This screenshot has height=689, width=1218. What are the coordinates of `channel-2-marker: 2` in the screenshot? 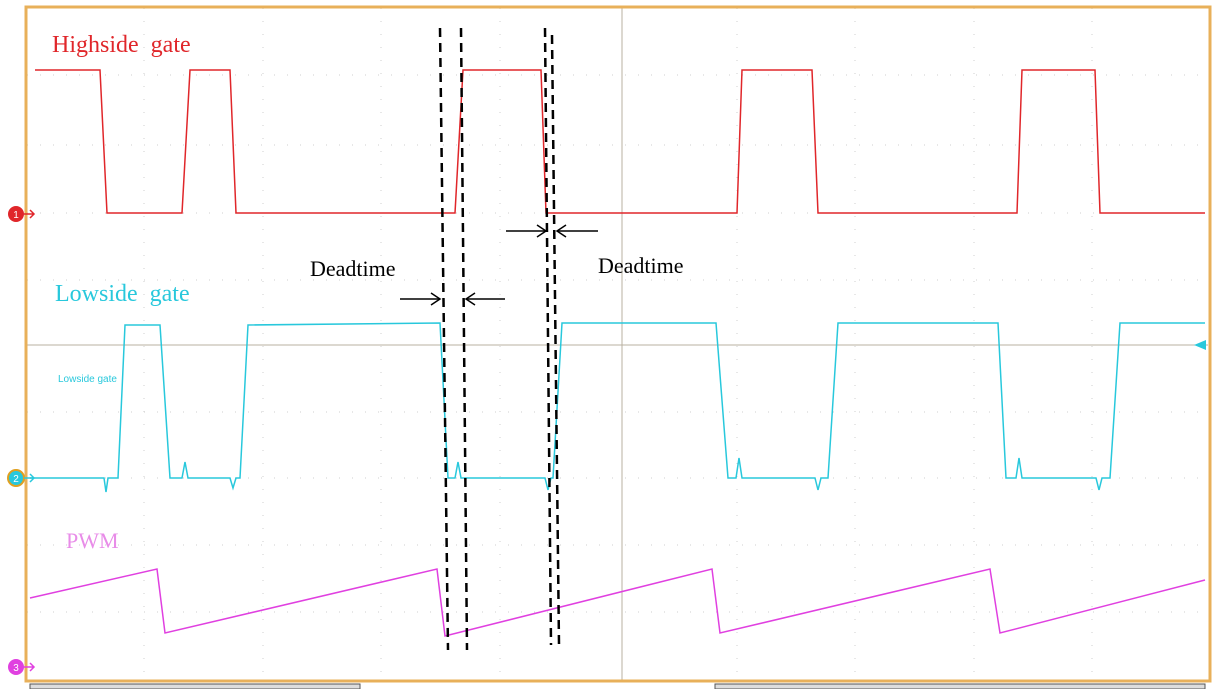 It's located at (21, 478).